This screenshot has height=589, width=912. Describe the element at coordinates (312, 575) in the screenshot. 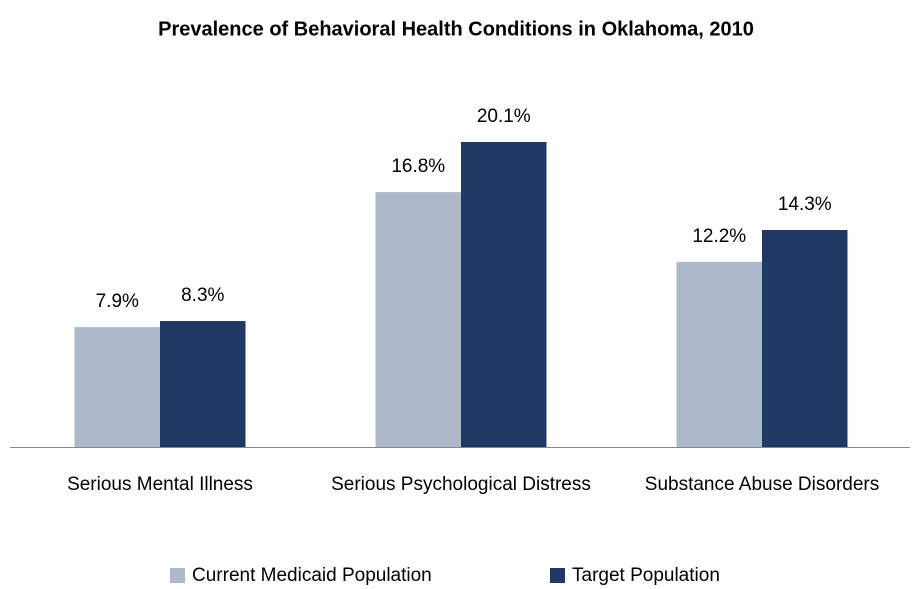

I see `legend-label: Current Medicaid Population` at that location.